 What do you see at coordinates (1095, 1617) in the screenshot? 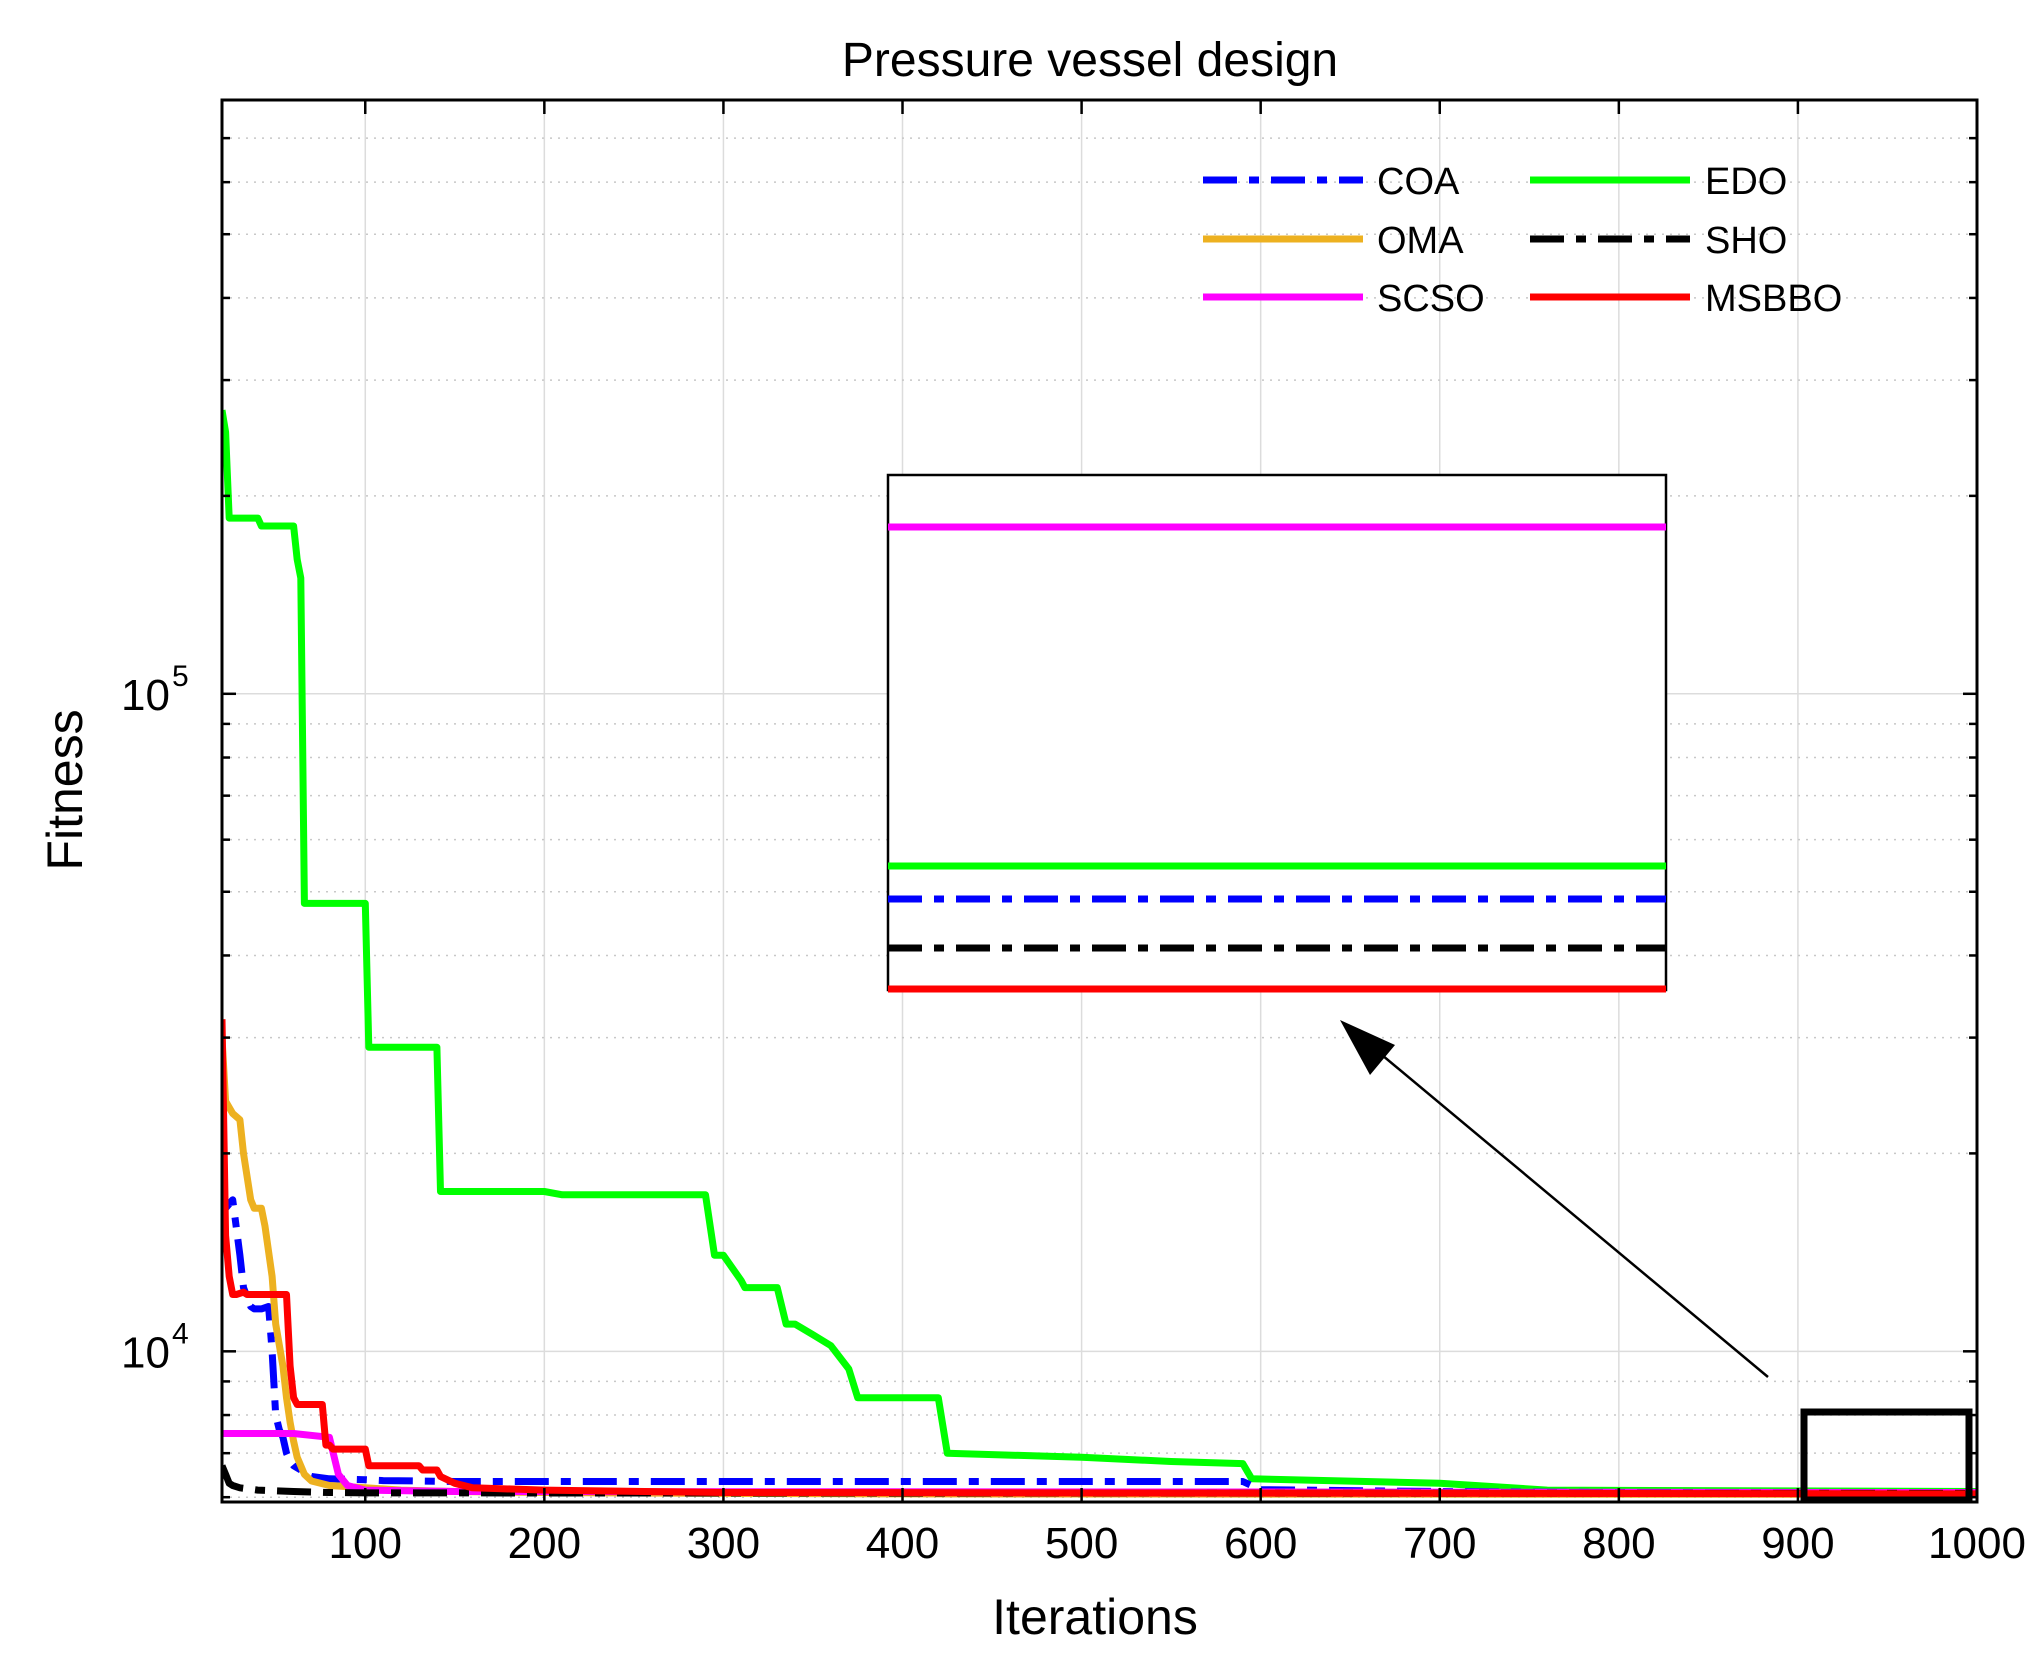
I see `x-axis-label: Iterations` at bounding box center [1095, 1617].